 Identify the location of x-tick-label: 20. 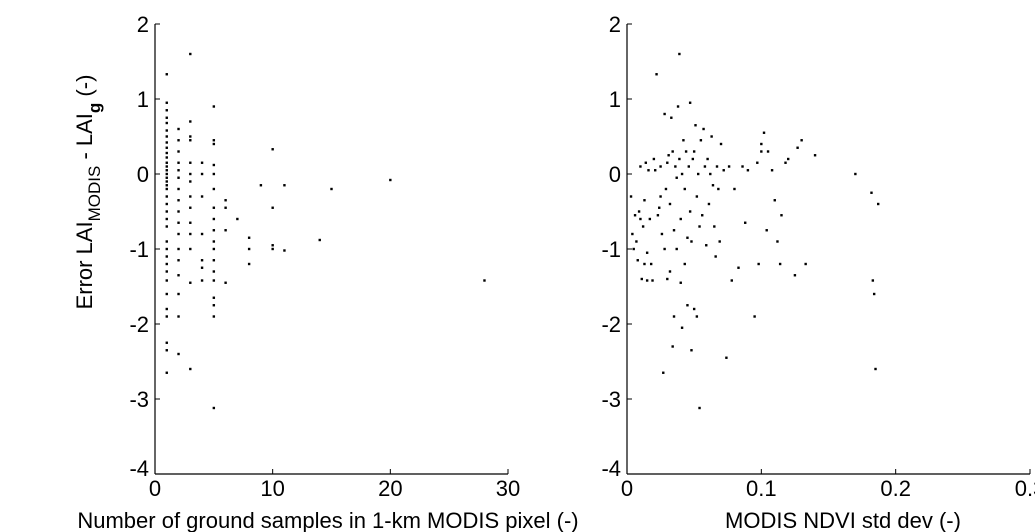
(390, 488).